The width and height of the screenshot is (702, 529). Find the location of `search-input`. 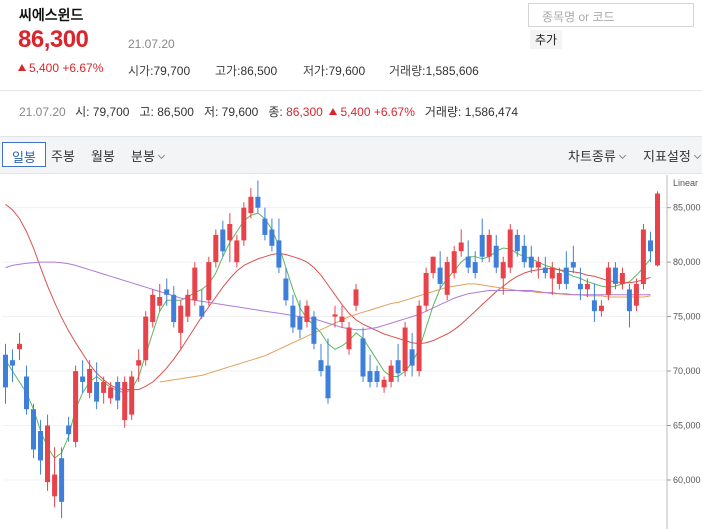

search-input is located at coordinates (611, 15).